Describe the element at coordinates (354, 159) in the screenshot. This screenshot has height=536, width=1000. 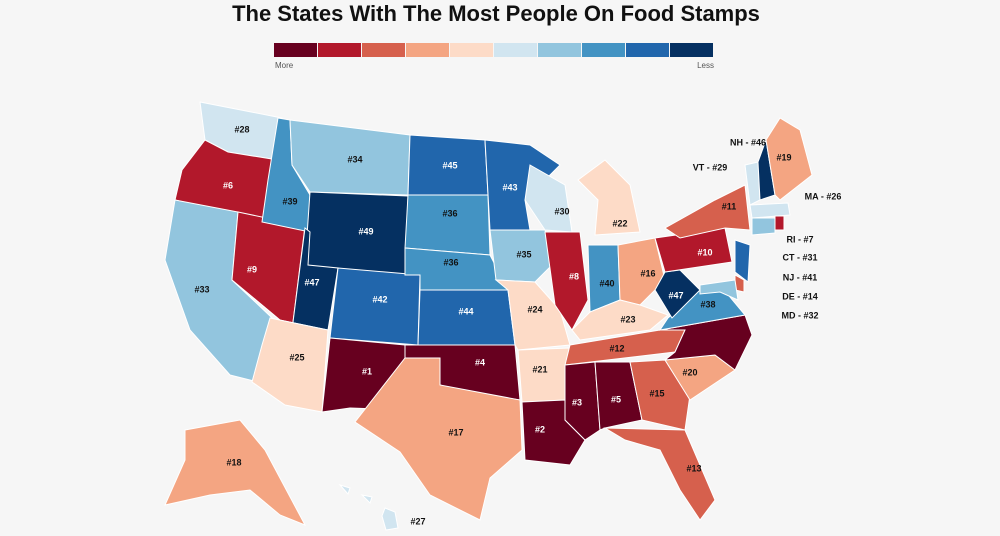
I see `state-label: #34` at that location.